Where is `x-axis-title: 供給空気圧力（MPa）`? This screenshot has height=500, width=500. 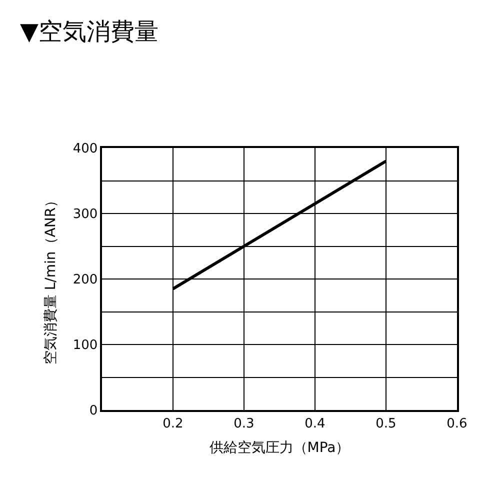
x-axis-title: 供給空気圧力（MPa） is located at coordinates (279, 448).